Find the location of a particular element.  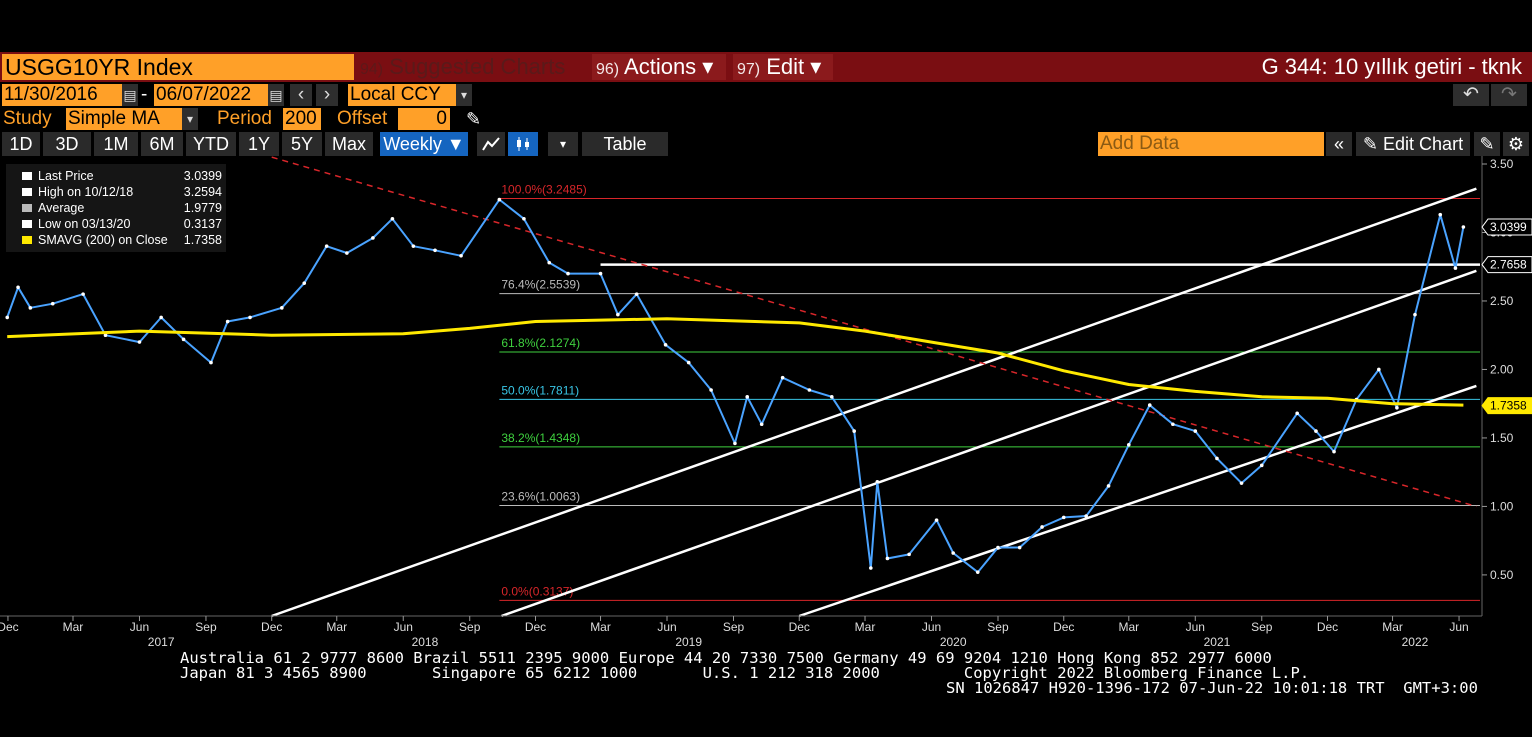

start-date-input: 11/30/2016 is located at coordinates (62, 95).